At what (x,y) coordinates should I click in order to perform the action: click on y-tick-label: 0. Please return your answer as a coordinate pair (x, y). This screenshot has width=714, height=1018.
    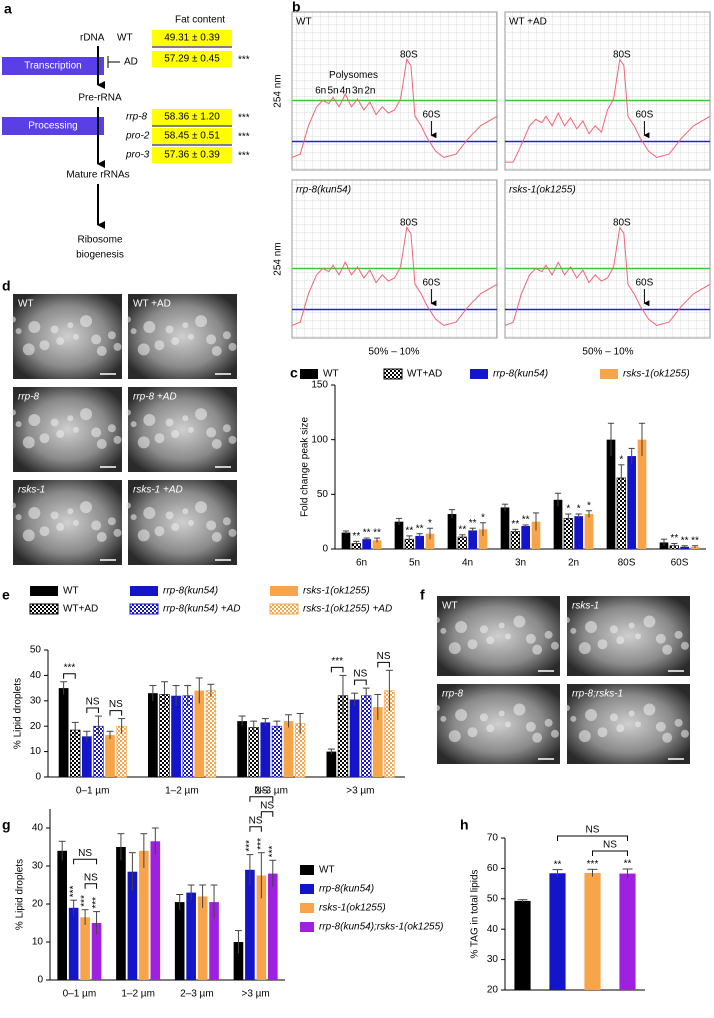
    Looking at the image, I should click on (325, 549).